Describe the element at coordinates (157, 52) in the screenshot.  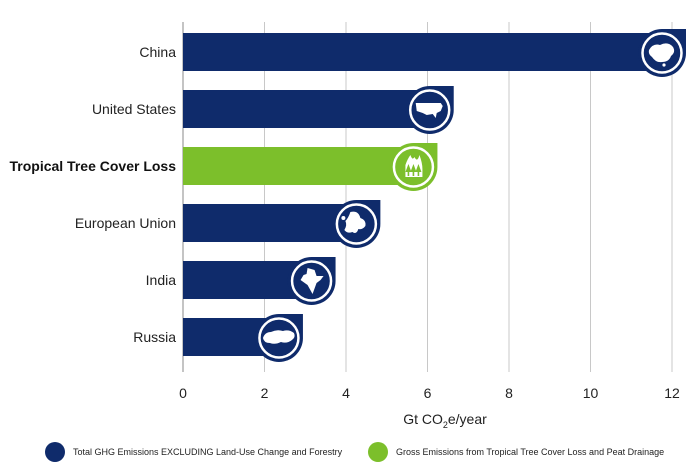
I see `category-label-china: China` at that location.